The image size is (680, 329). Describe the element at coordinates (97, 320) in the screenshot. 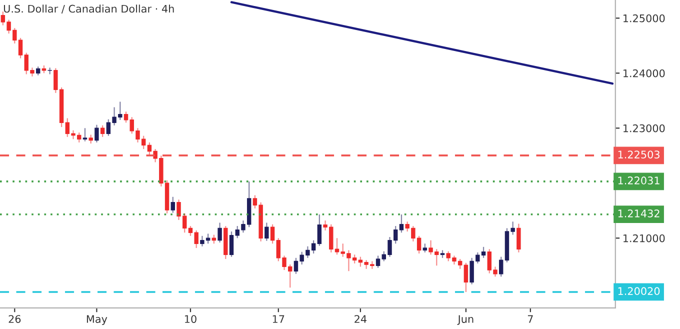

I see `x-tick-label: May` at that location.